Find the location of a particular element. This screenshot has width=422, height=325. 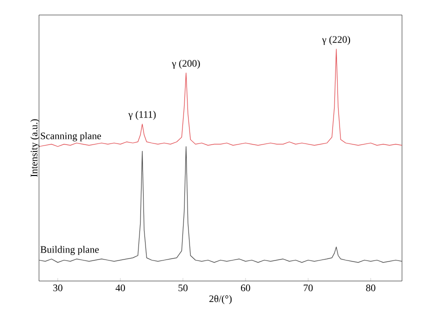

annotation: γ (200) is located at coordinates (186, 64).